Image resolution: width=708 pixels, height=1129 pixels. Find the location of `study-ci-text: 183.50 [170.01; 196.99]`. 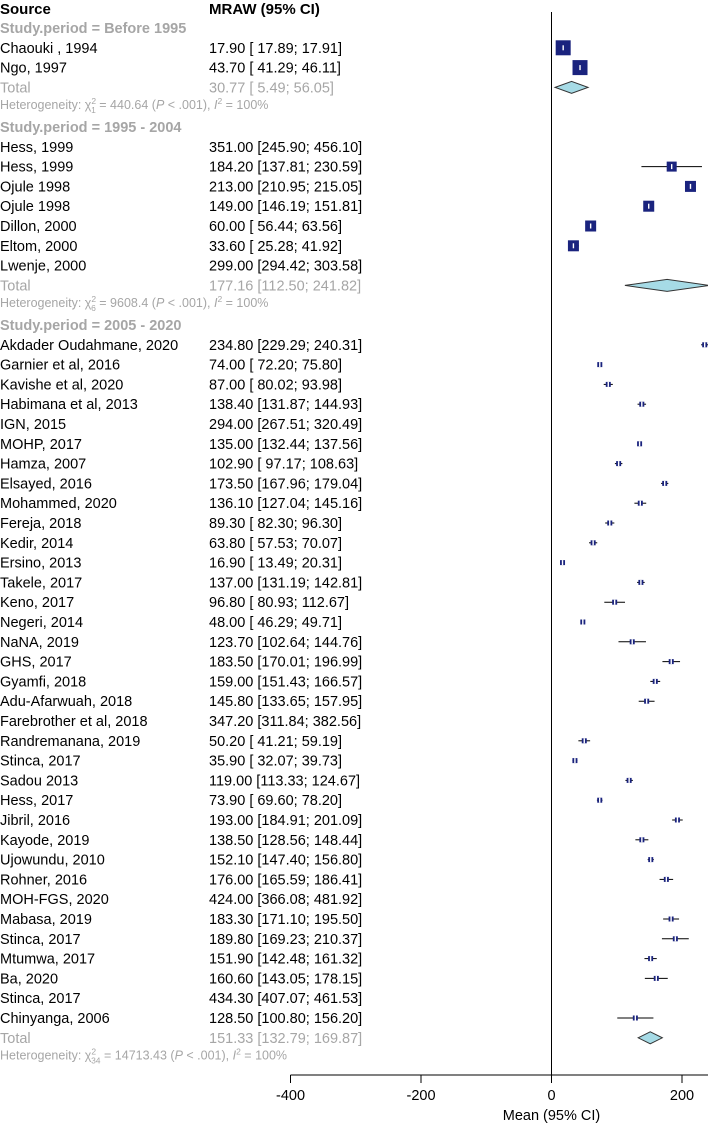

study-ci-text: 183.50 [170.01; 196.99] is located at coordinates (285, 663).